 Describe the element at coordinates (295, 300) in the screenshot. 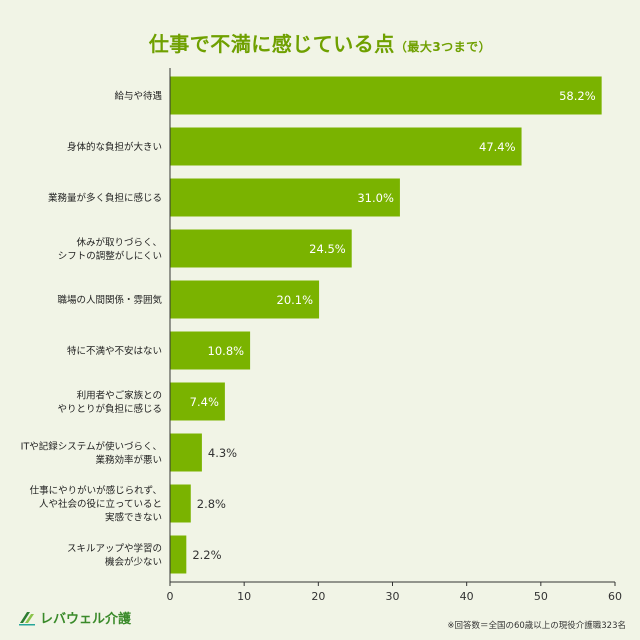

I see `bar-value-label: 20.1%` at that location.